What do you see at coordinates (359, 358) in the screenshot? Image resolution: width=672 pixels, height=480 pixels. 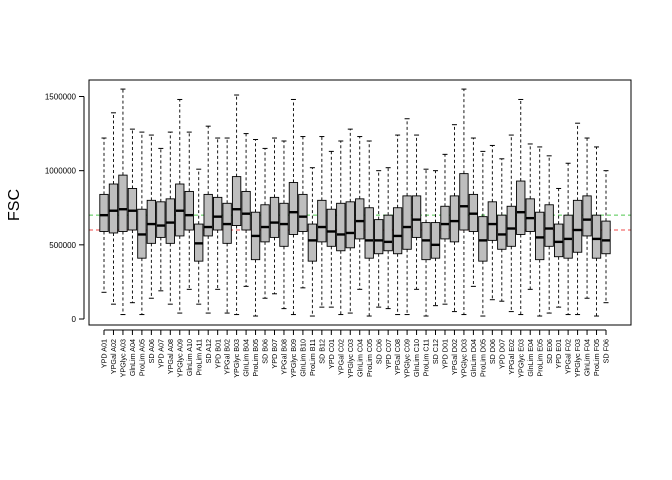 I see `x-tick-label: GlnLim C04` at bounding box center [359, 358].